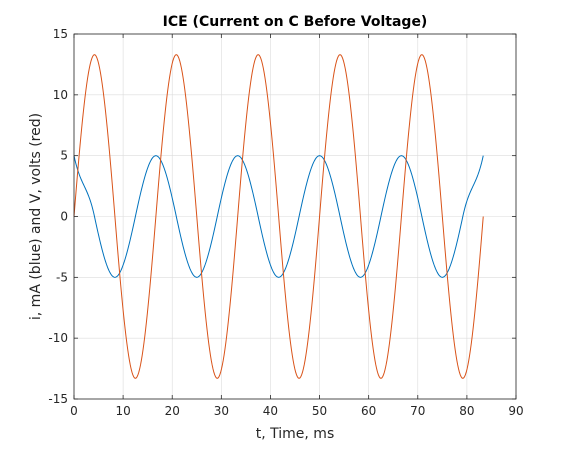 The width and height of the screenshot is (570, 450). What do you see at coordinates (319, 411) in the screenshot?
I see `x-tick-label: 50` at bounding box center [319, 411].